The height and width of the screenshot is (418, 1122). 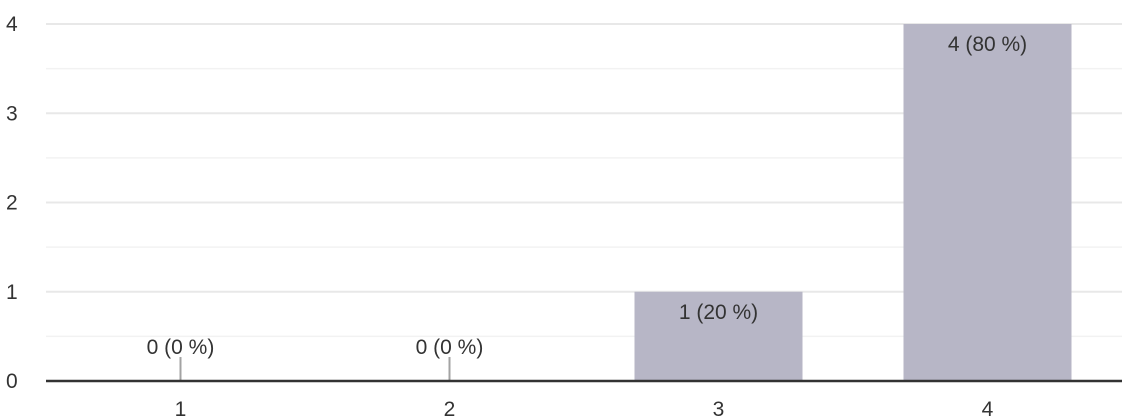 I want to click on x-tick-label: 1, so click(x=181, y=408).